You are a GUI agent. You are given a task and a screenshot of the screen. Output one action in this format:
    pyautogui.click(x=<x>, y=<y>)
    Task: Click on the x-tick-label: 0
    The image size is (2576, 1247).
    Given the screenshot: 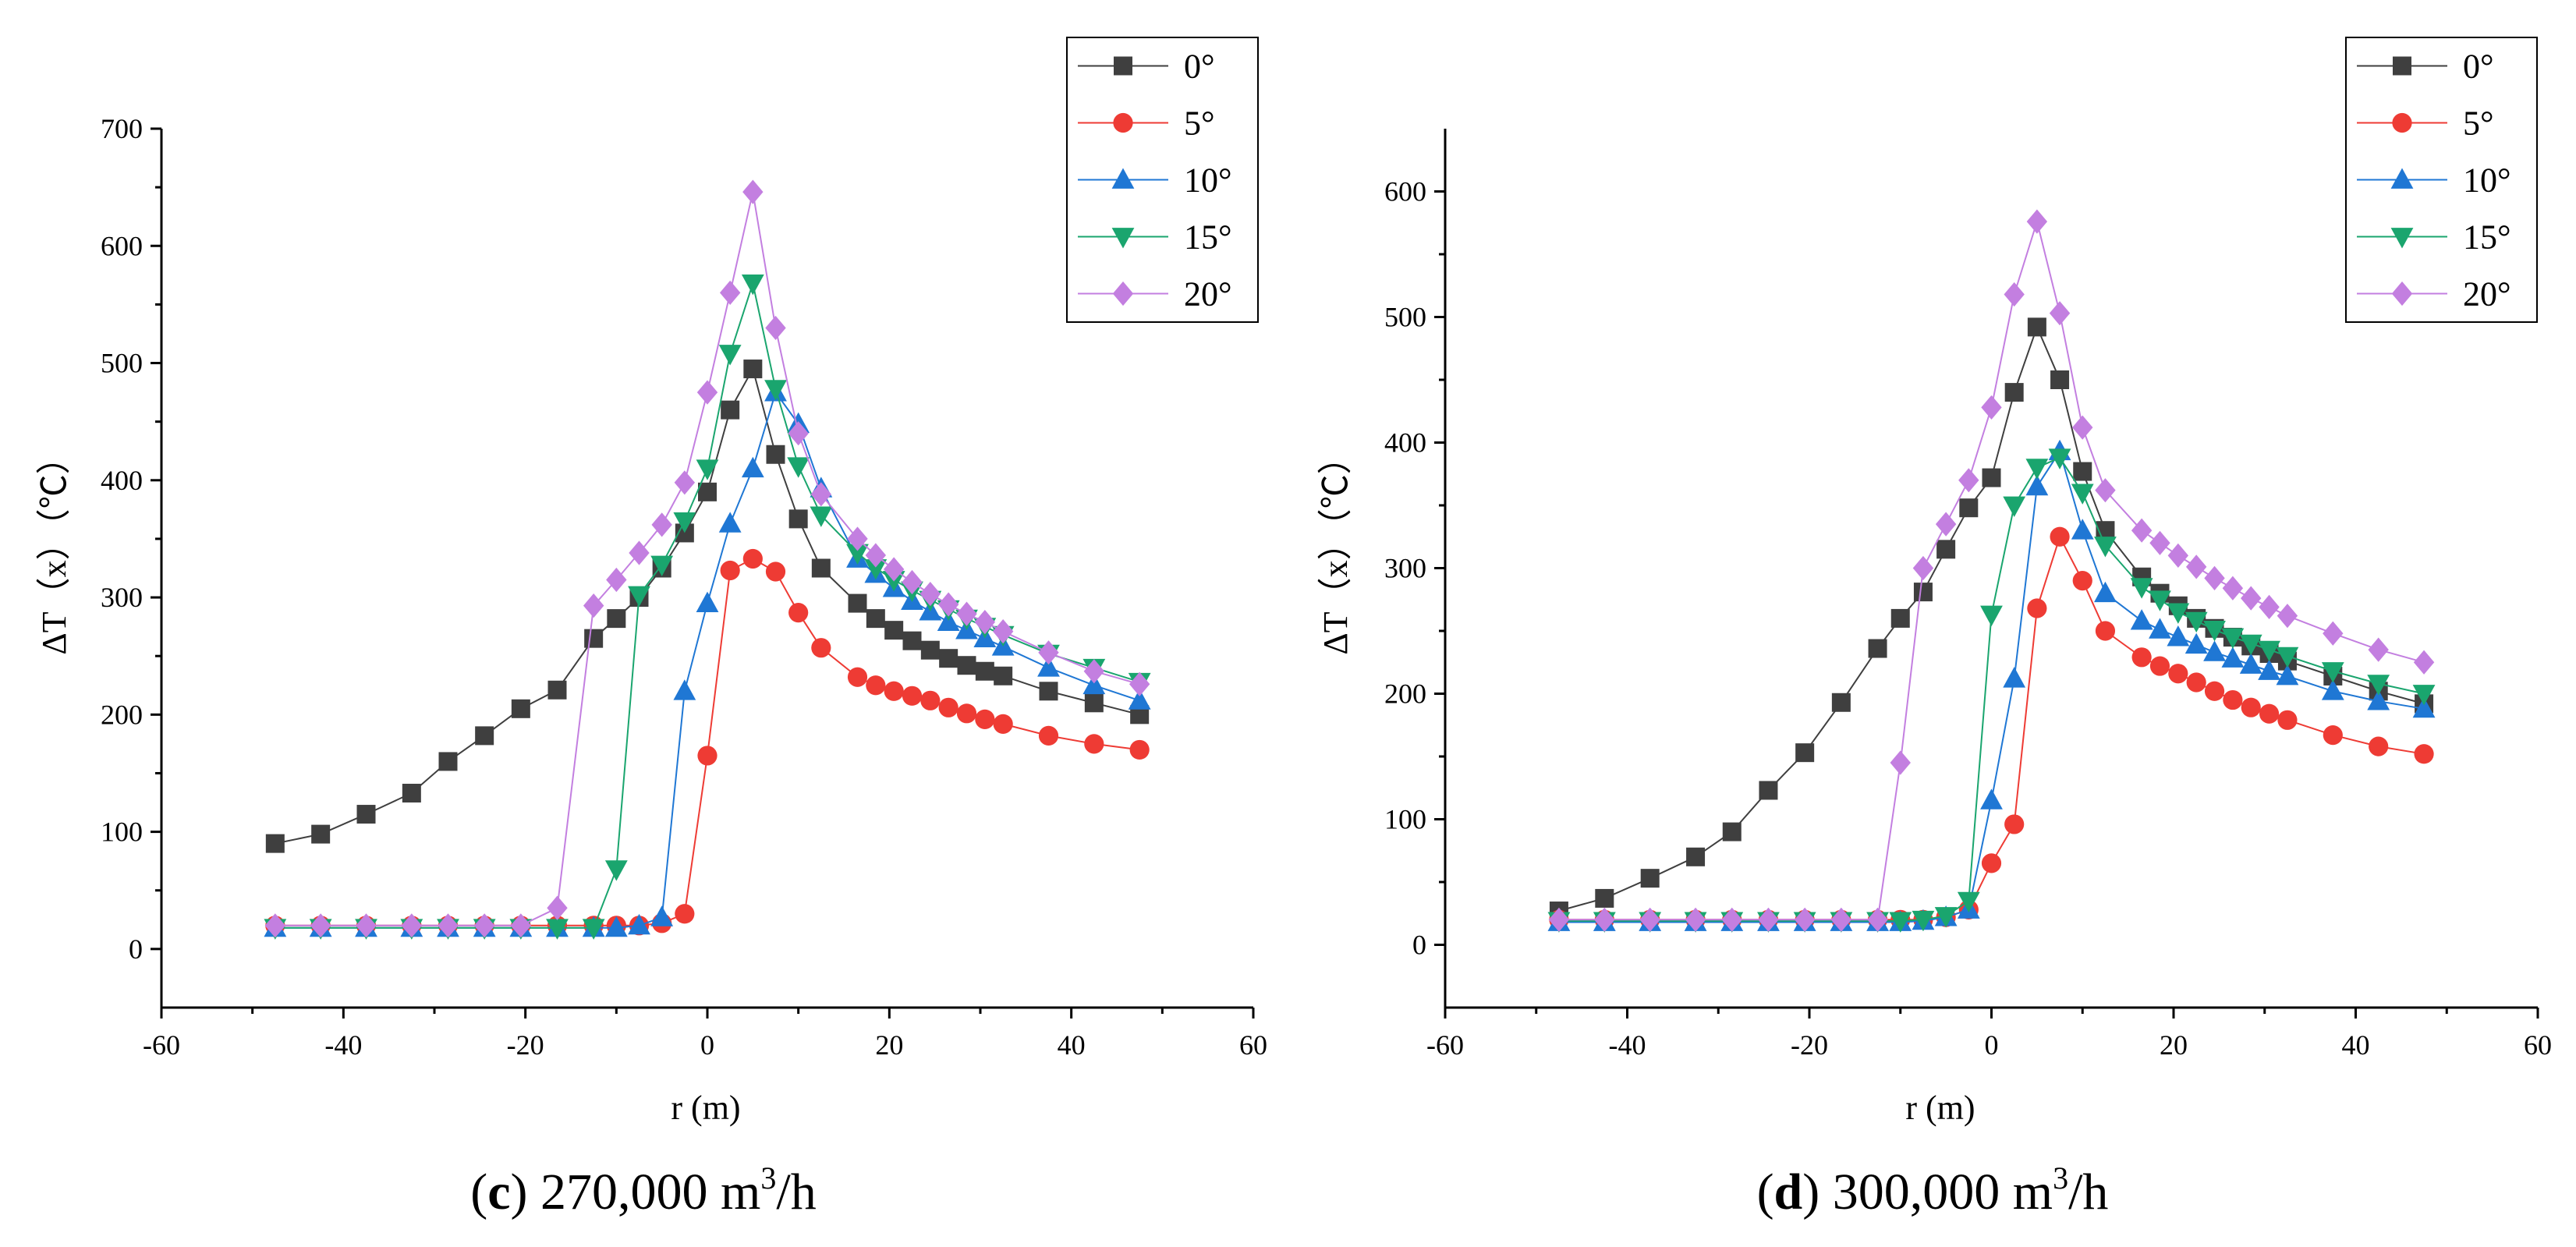 What is the action you would take?
    pyautogui.click(x=1992, y=1045)
    